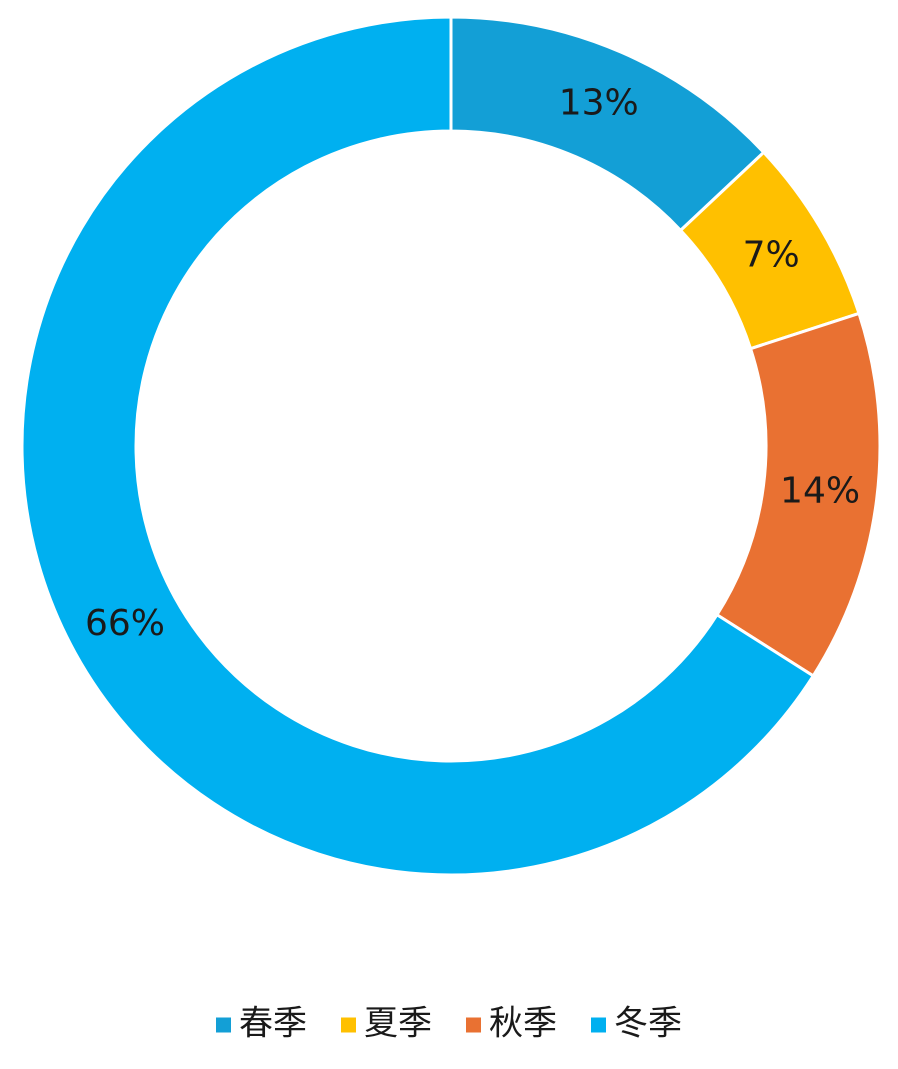 This screenshot has width=898, height=1069. I want to click on value-label: 7%, so click(771, 255).